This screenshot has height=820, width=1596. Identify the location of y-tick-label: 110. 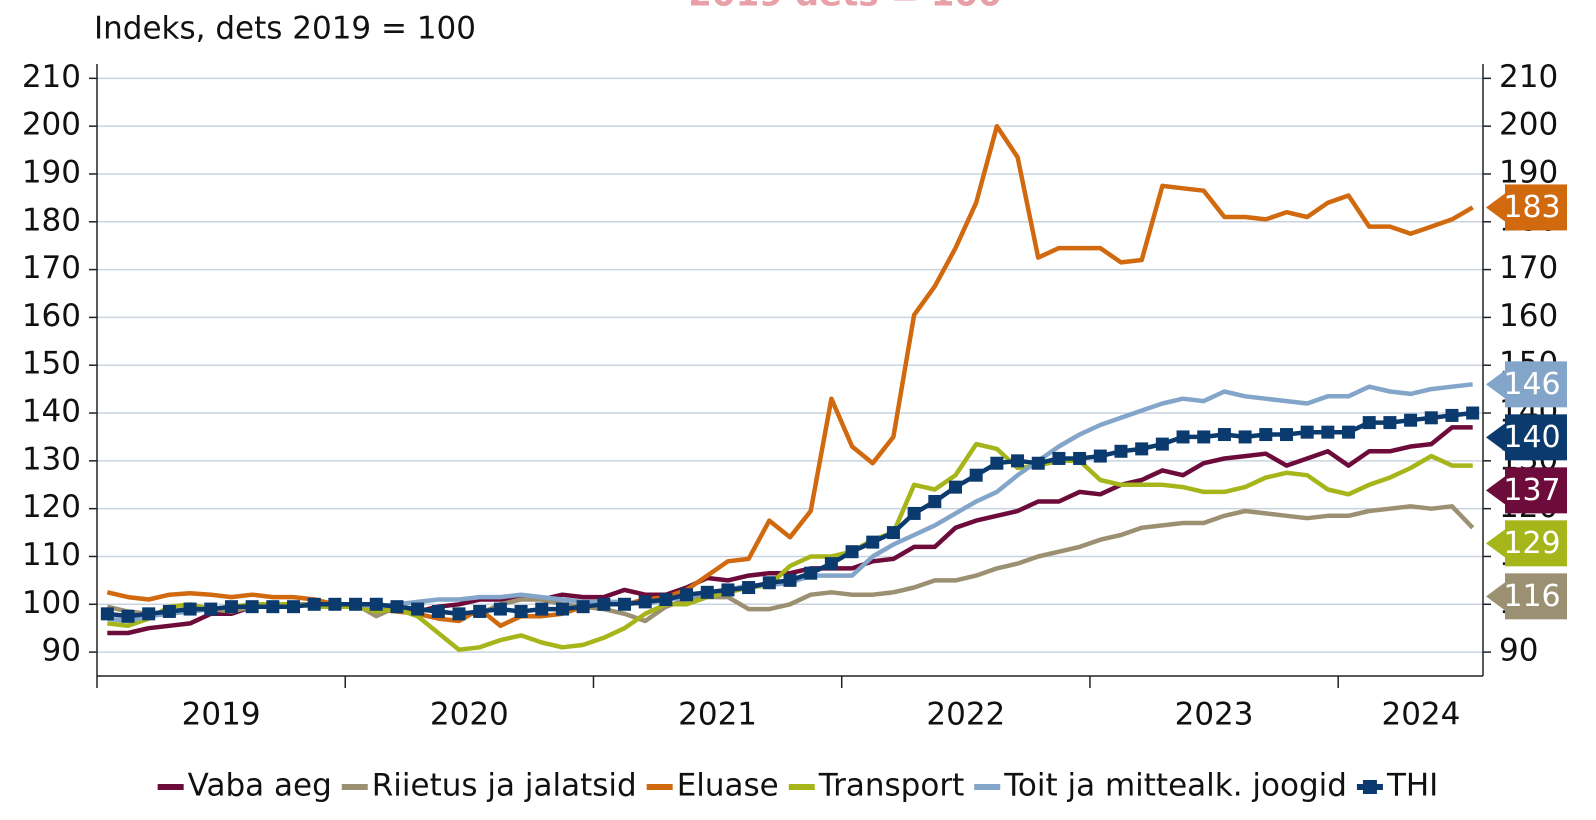
(51, 555).